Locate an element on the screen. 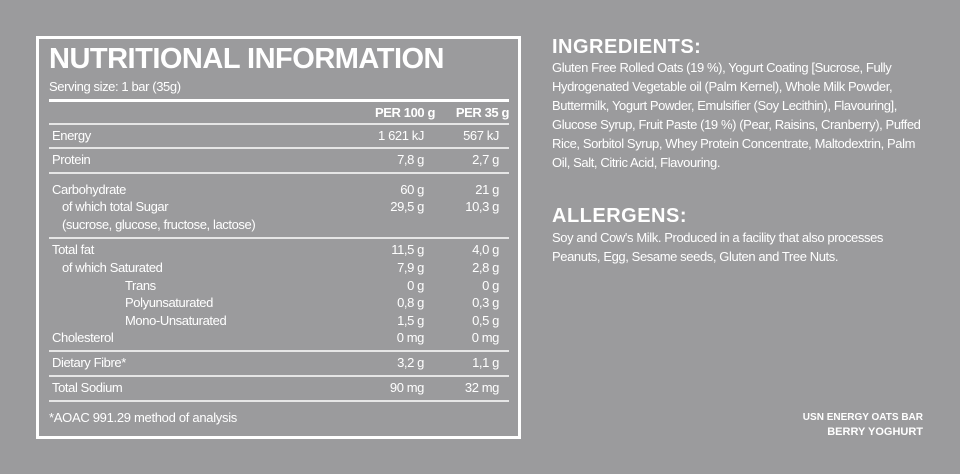 This screenshot has width=960, height=474. label: Total Sodium is located at coordinates (87, 387).